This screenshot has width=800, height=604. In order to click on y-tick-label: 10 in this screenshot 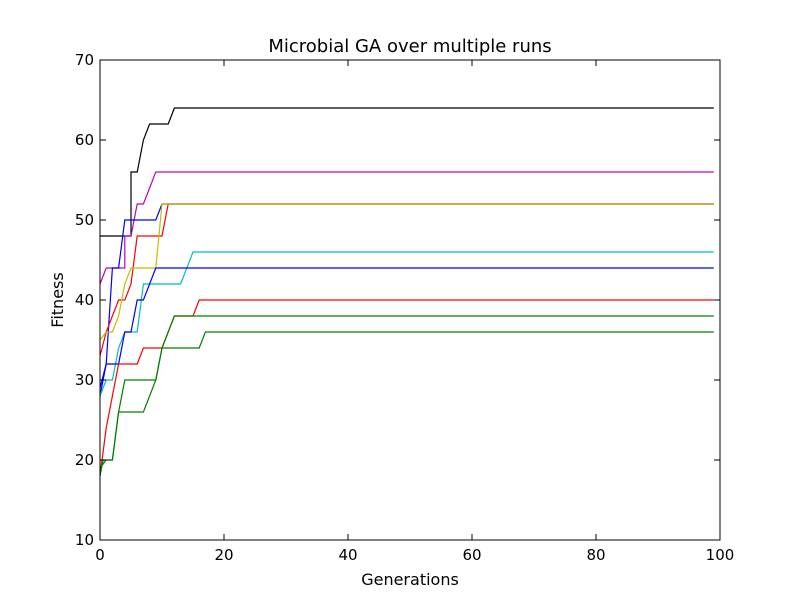, I will do `click(84, 540)`.